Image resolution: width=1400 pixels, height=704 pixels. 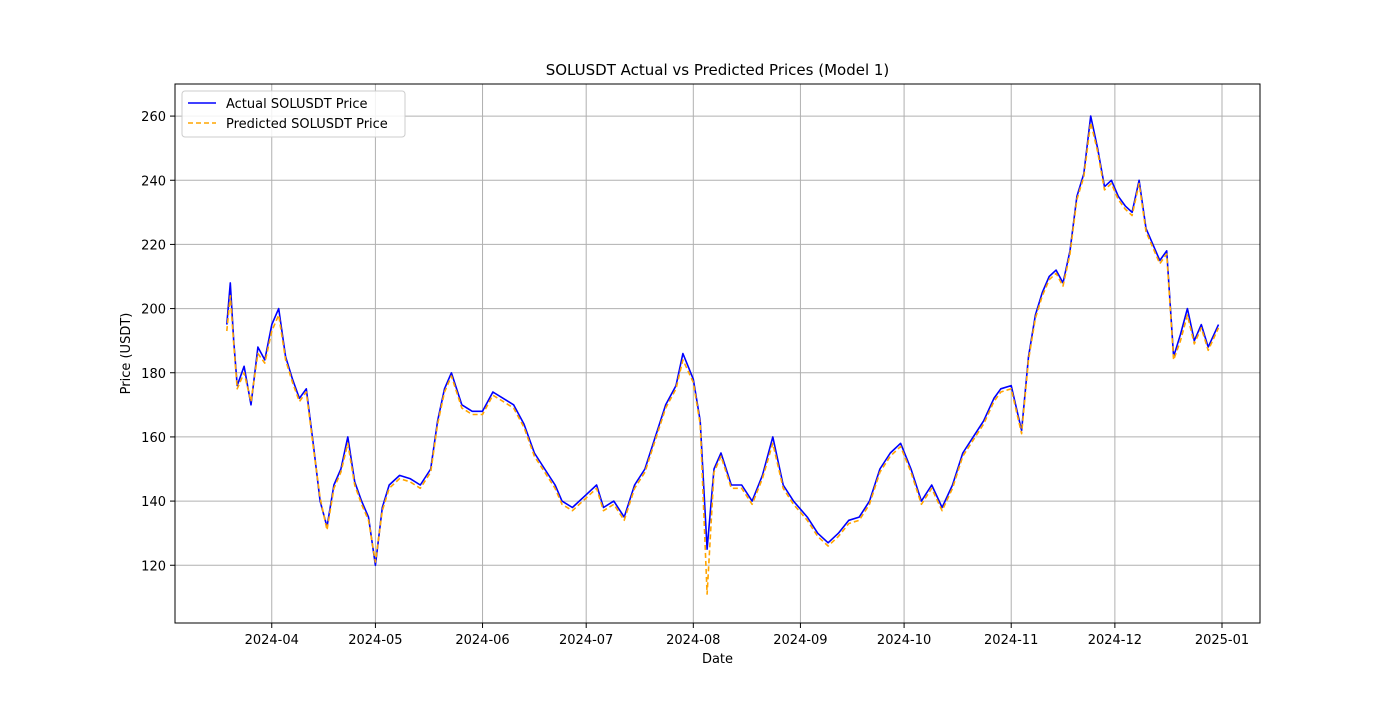 What do you see at coordinates (153, 566) in the screenshot?
I see `y-tick-label: 120` at bounding box center [153, 566].